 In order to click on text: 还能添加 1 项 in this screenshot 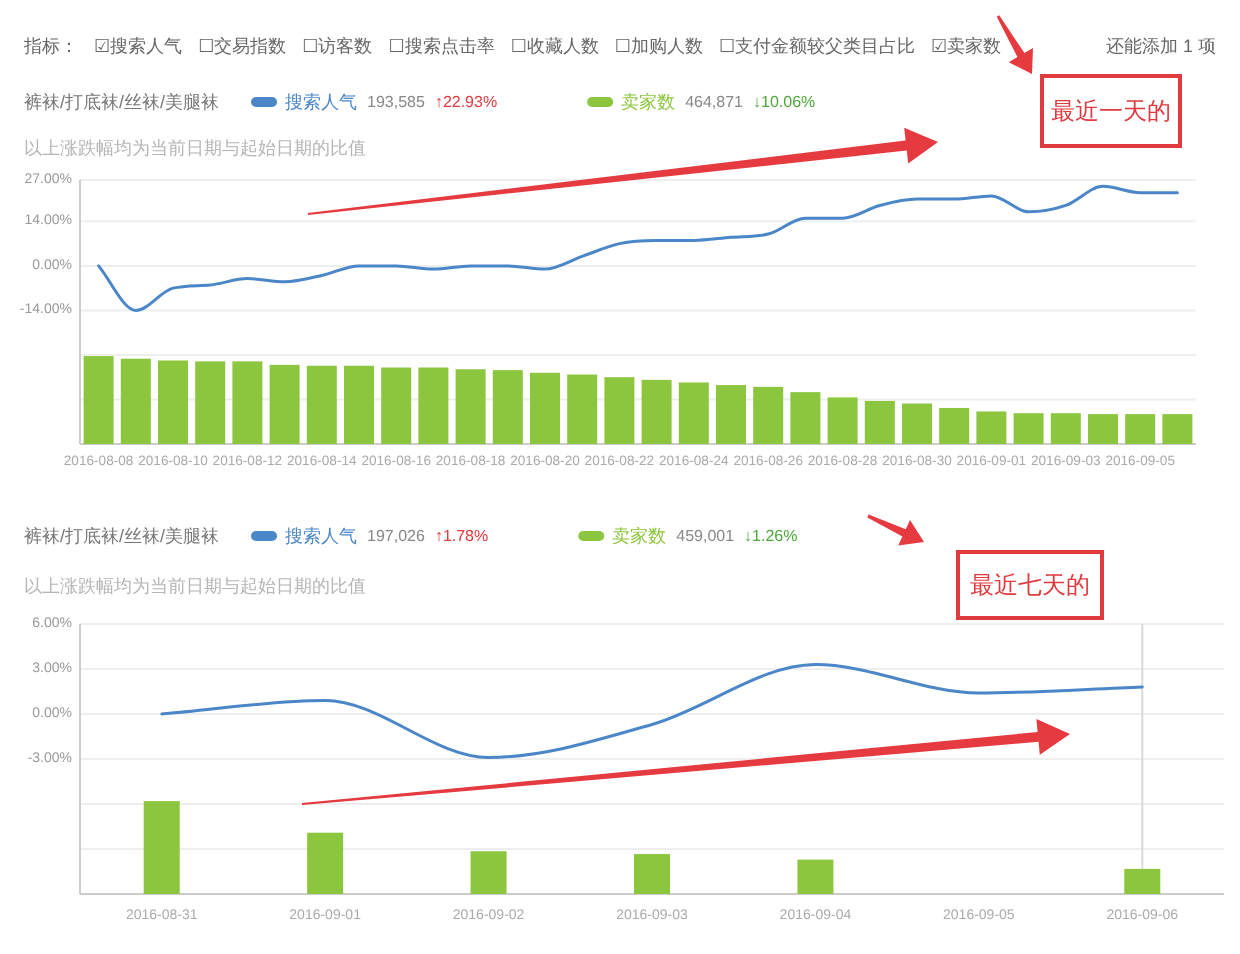, I will do `click(1160, 46)`.